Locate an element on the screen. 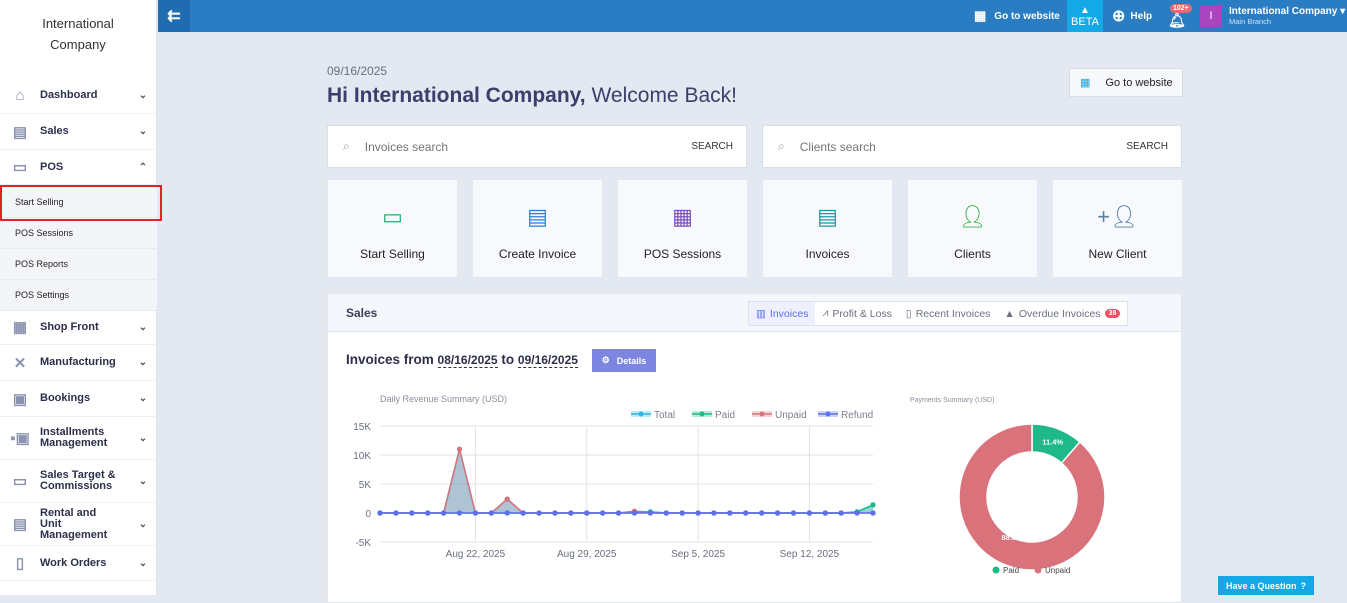 This screenshot has height=603, width=1347. arrow-left-icon: ⇇ is located at coordinates (174, 16).